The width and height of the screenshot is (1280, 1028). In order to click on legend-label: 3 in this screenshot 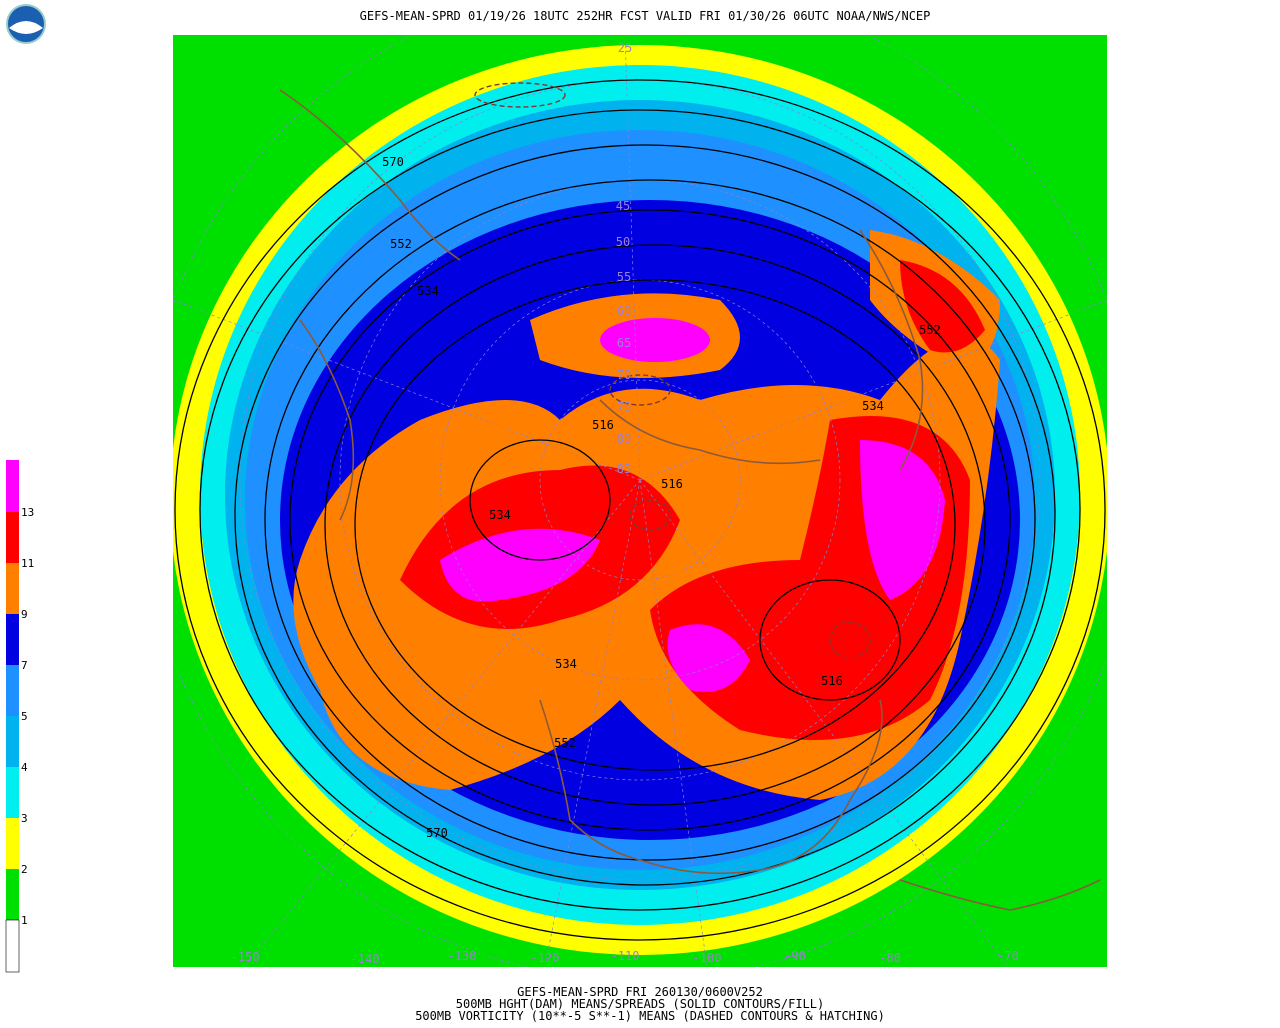, I will do `click(24, 818)`.